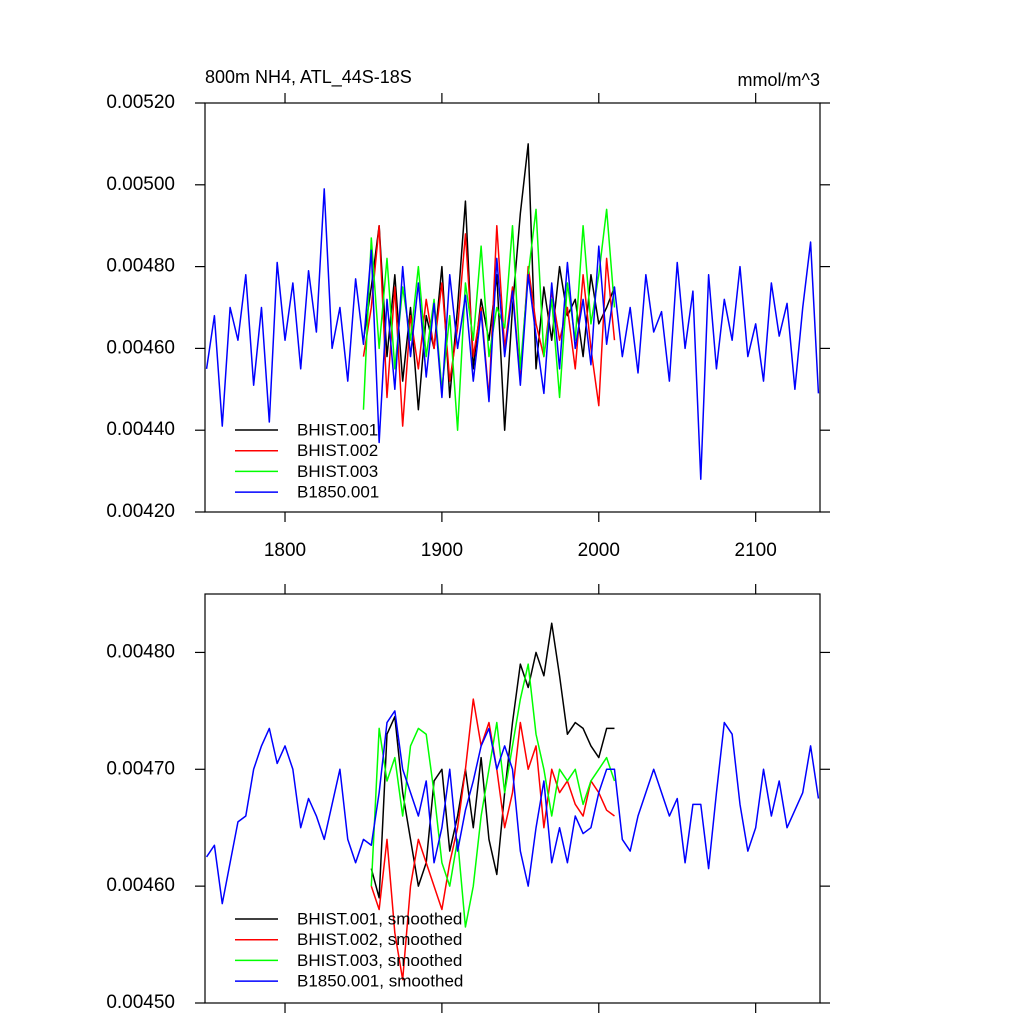 The height and width of the screenshot is (1024, 1024). Describe the element at coordinates (756, 550) in the screenshot. I see `x-tick-label: 2100` at that location.